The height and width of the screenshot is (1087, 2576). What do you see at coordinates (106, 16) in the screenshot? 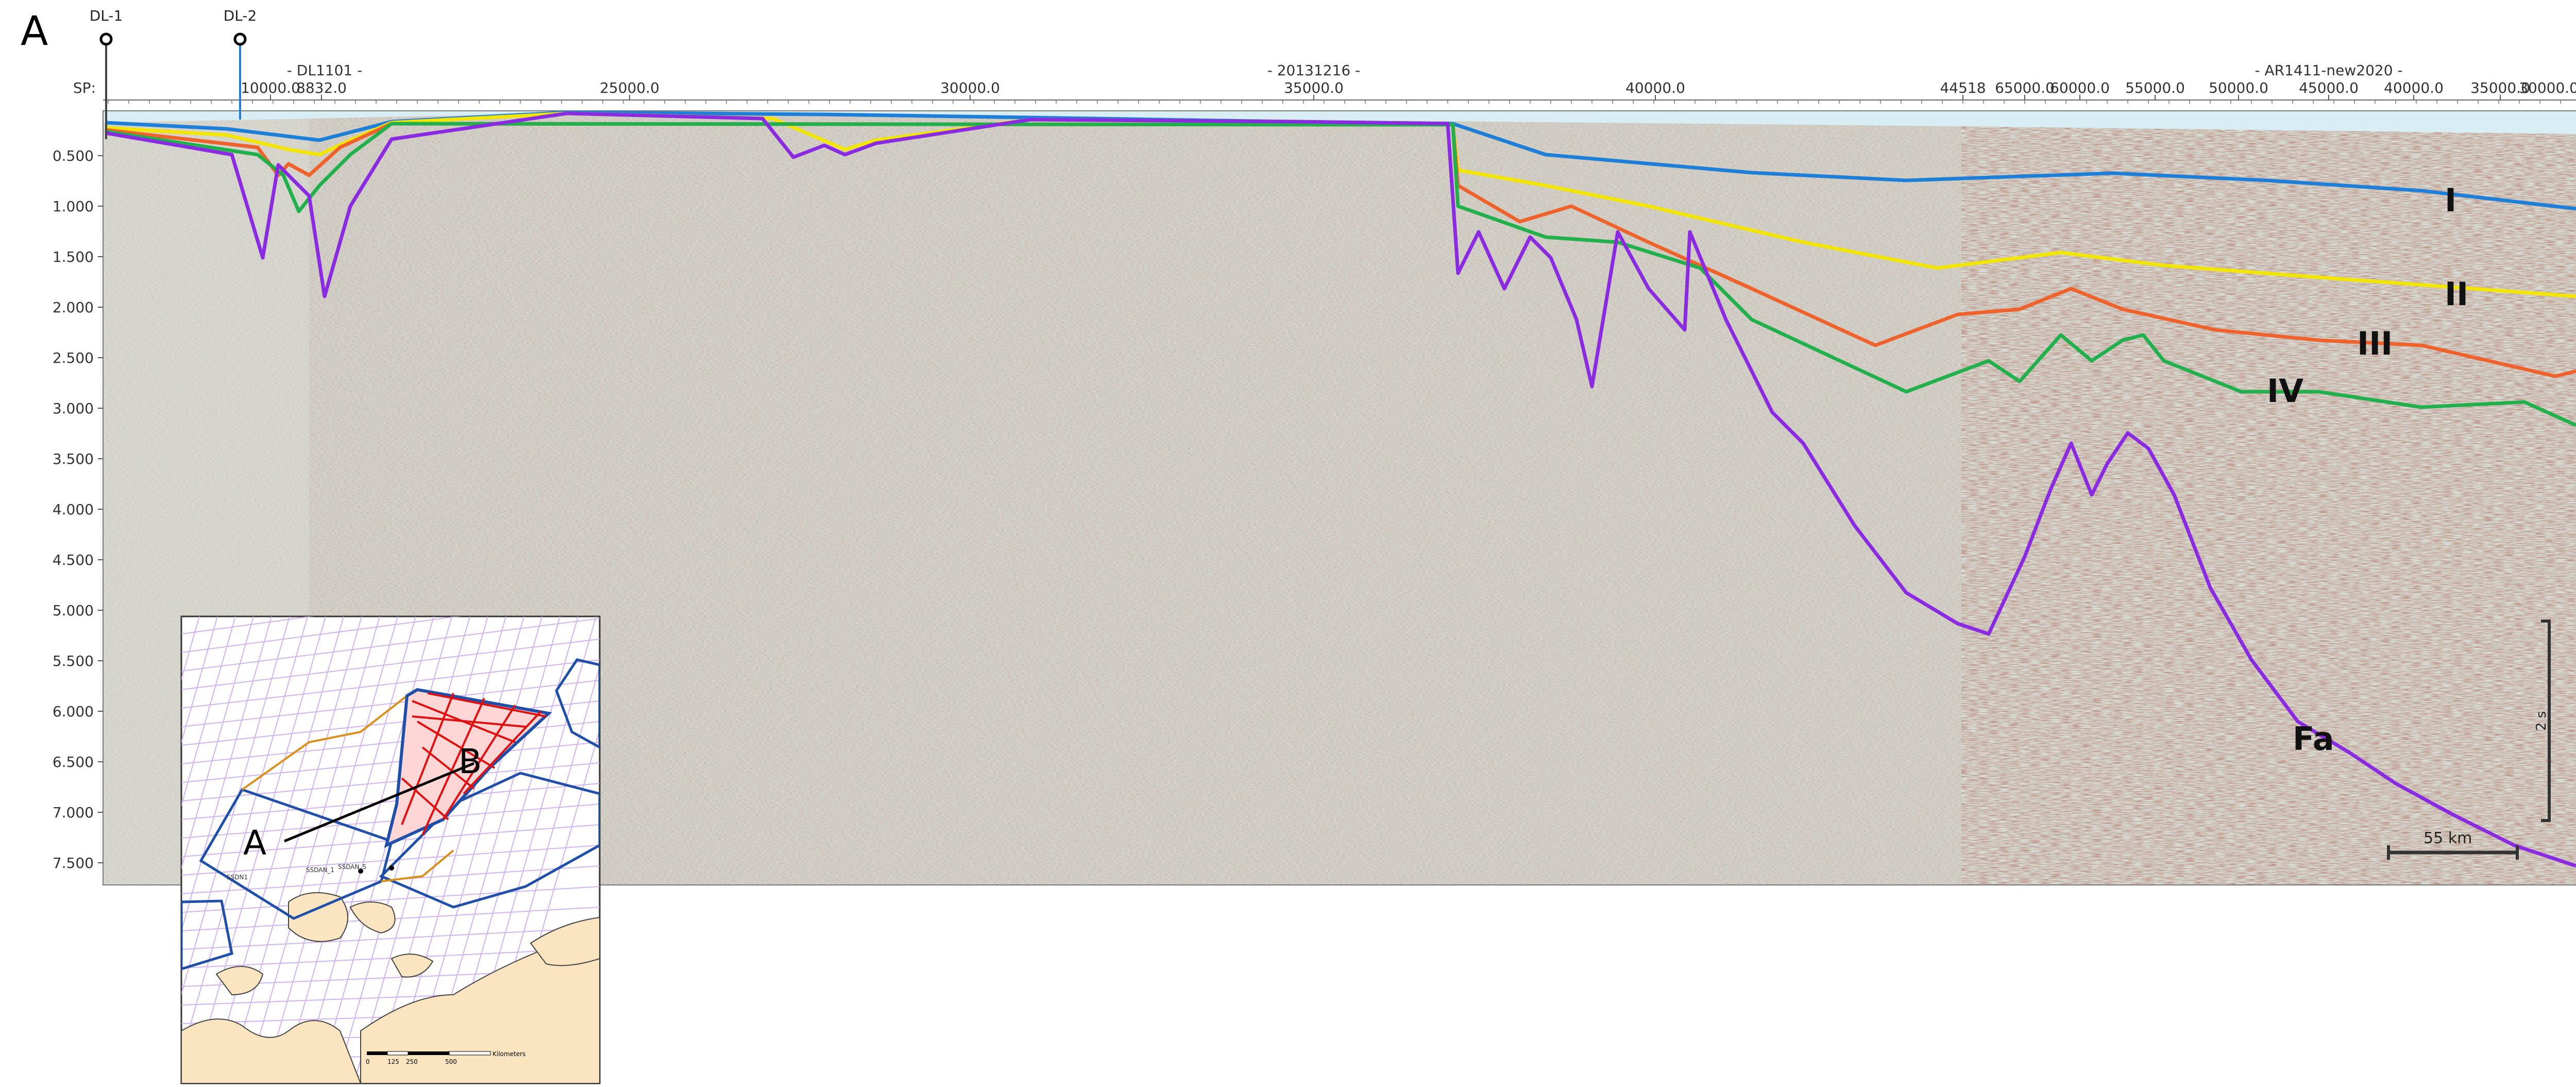
I see `well-label: DL-1` at bounding box center [106, 16].